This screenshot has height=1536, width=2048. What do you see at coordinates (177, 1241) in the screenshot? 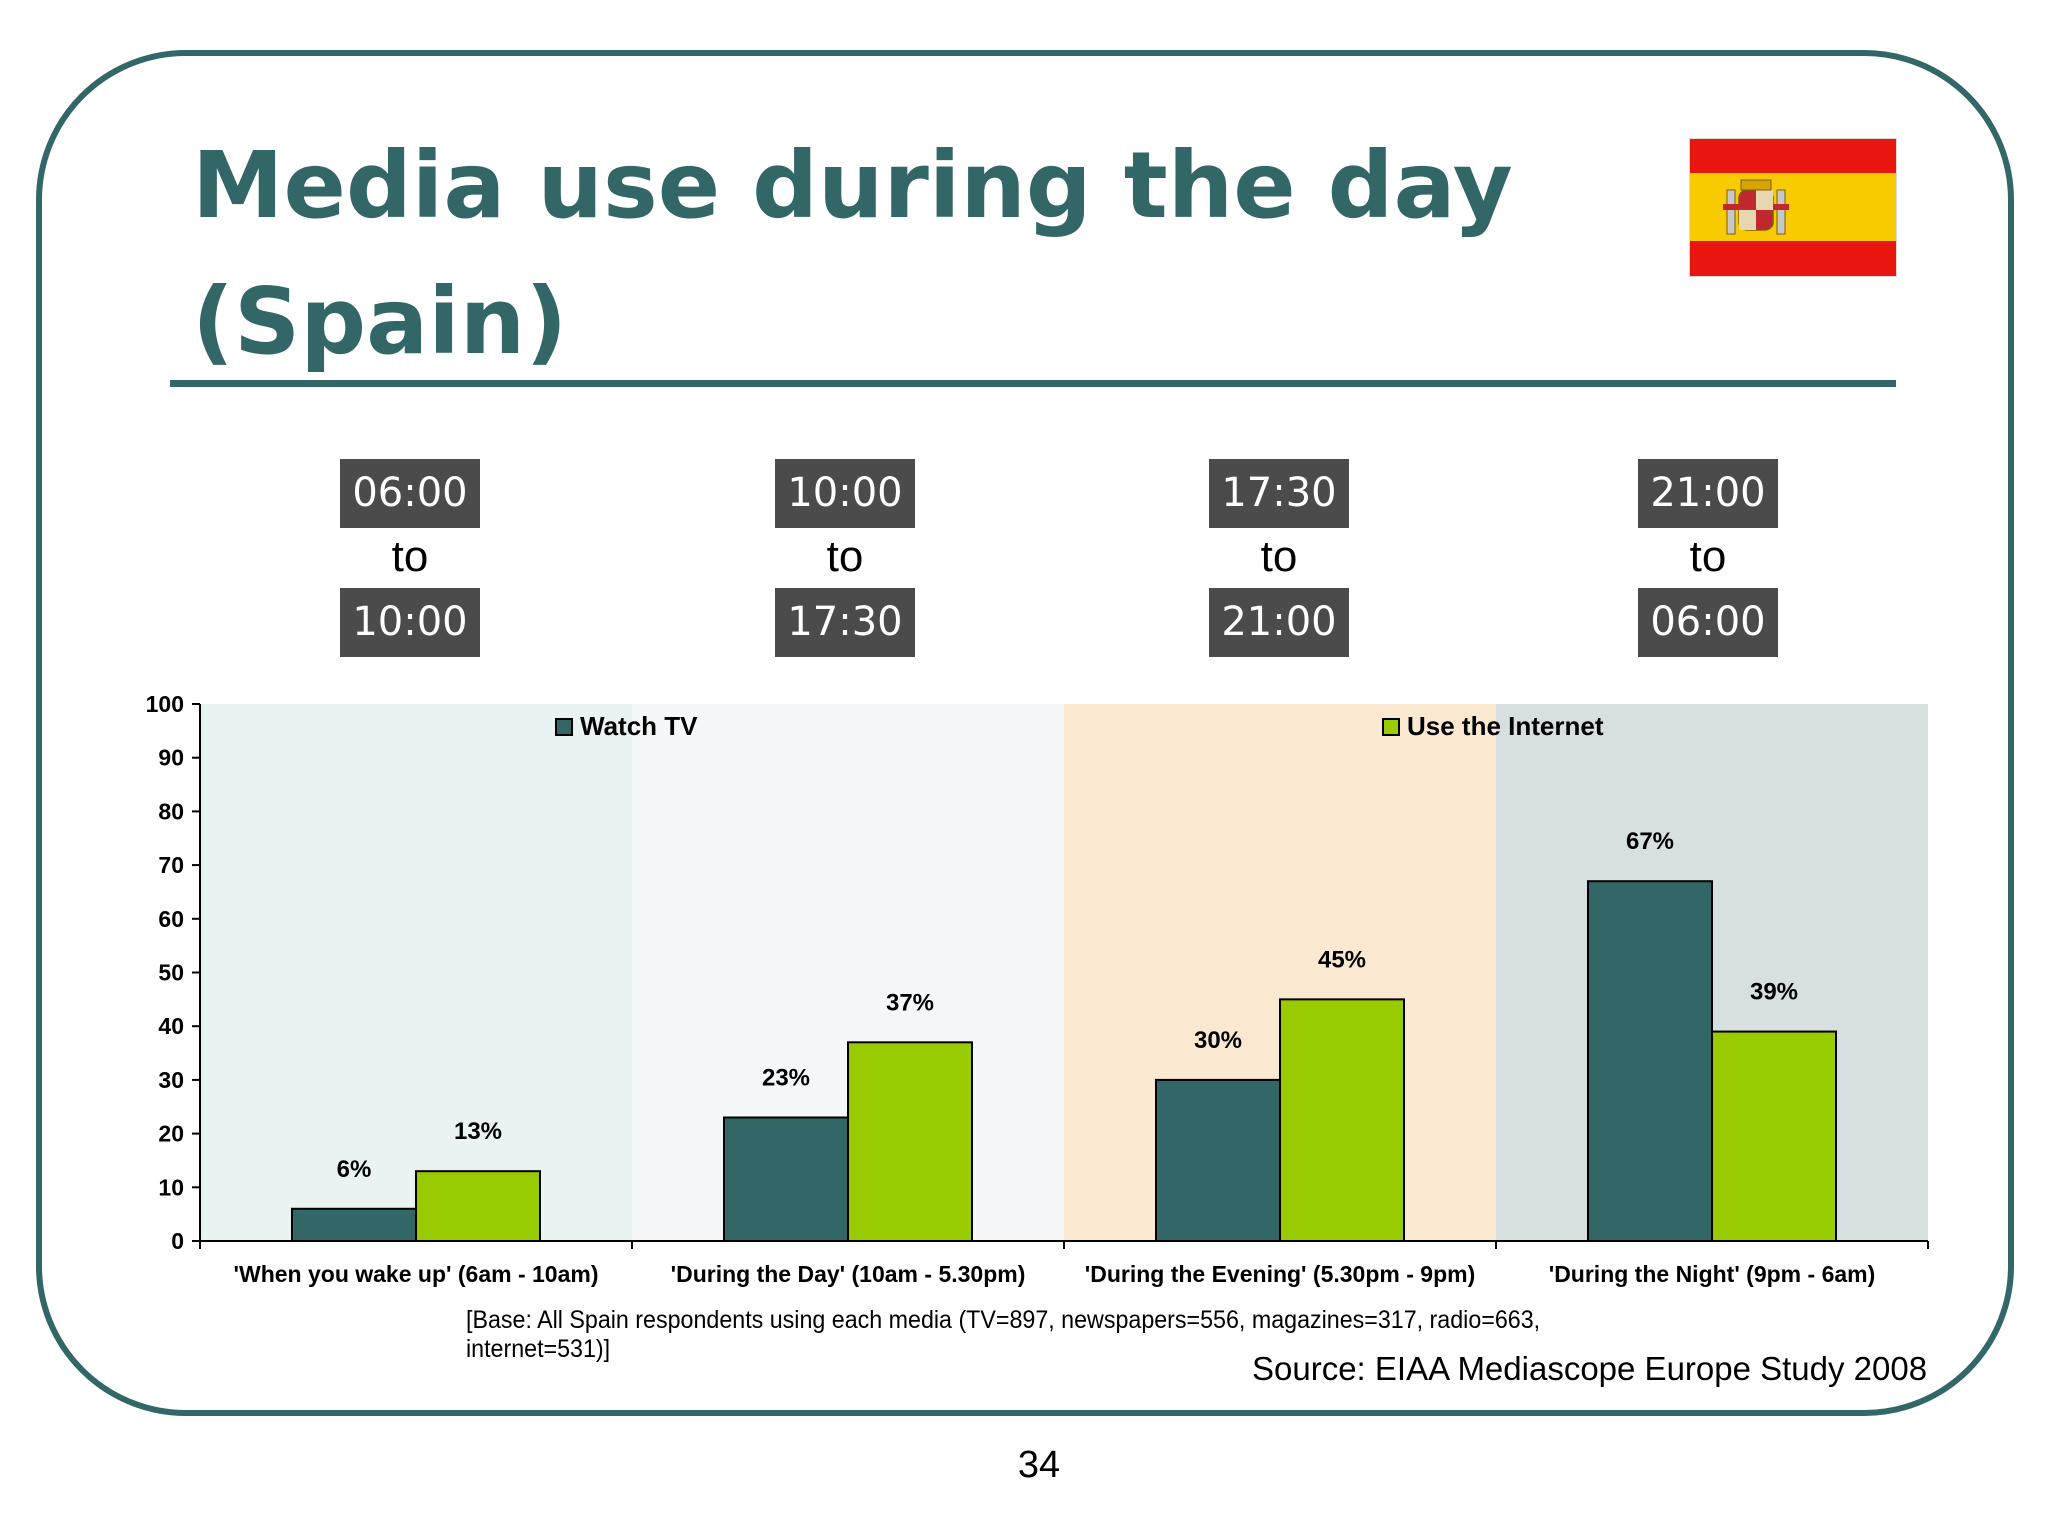
I see `y-tick-label: 0` at bounding box center [177, 1241].